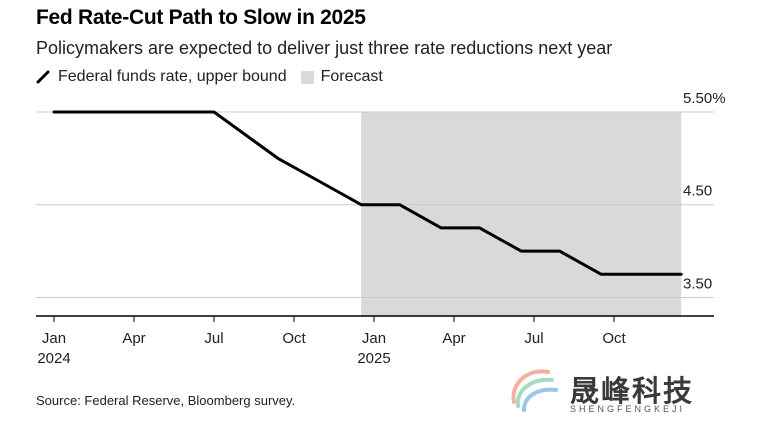  I want to click on legend: Federal funds rate, upper bound Forecast, so click(216, 77).